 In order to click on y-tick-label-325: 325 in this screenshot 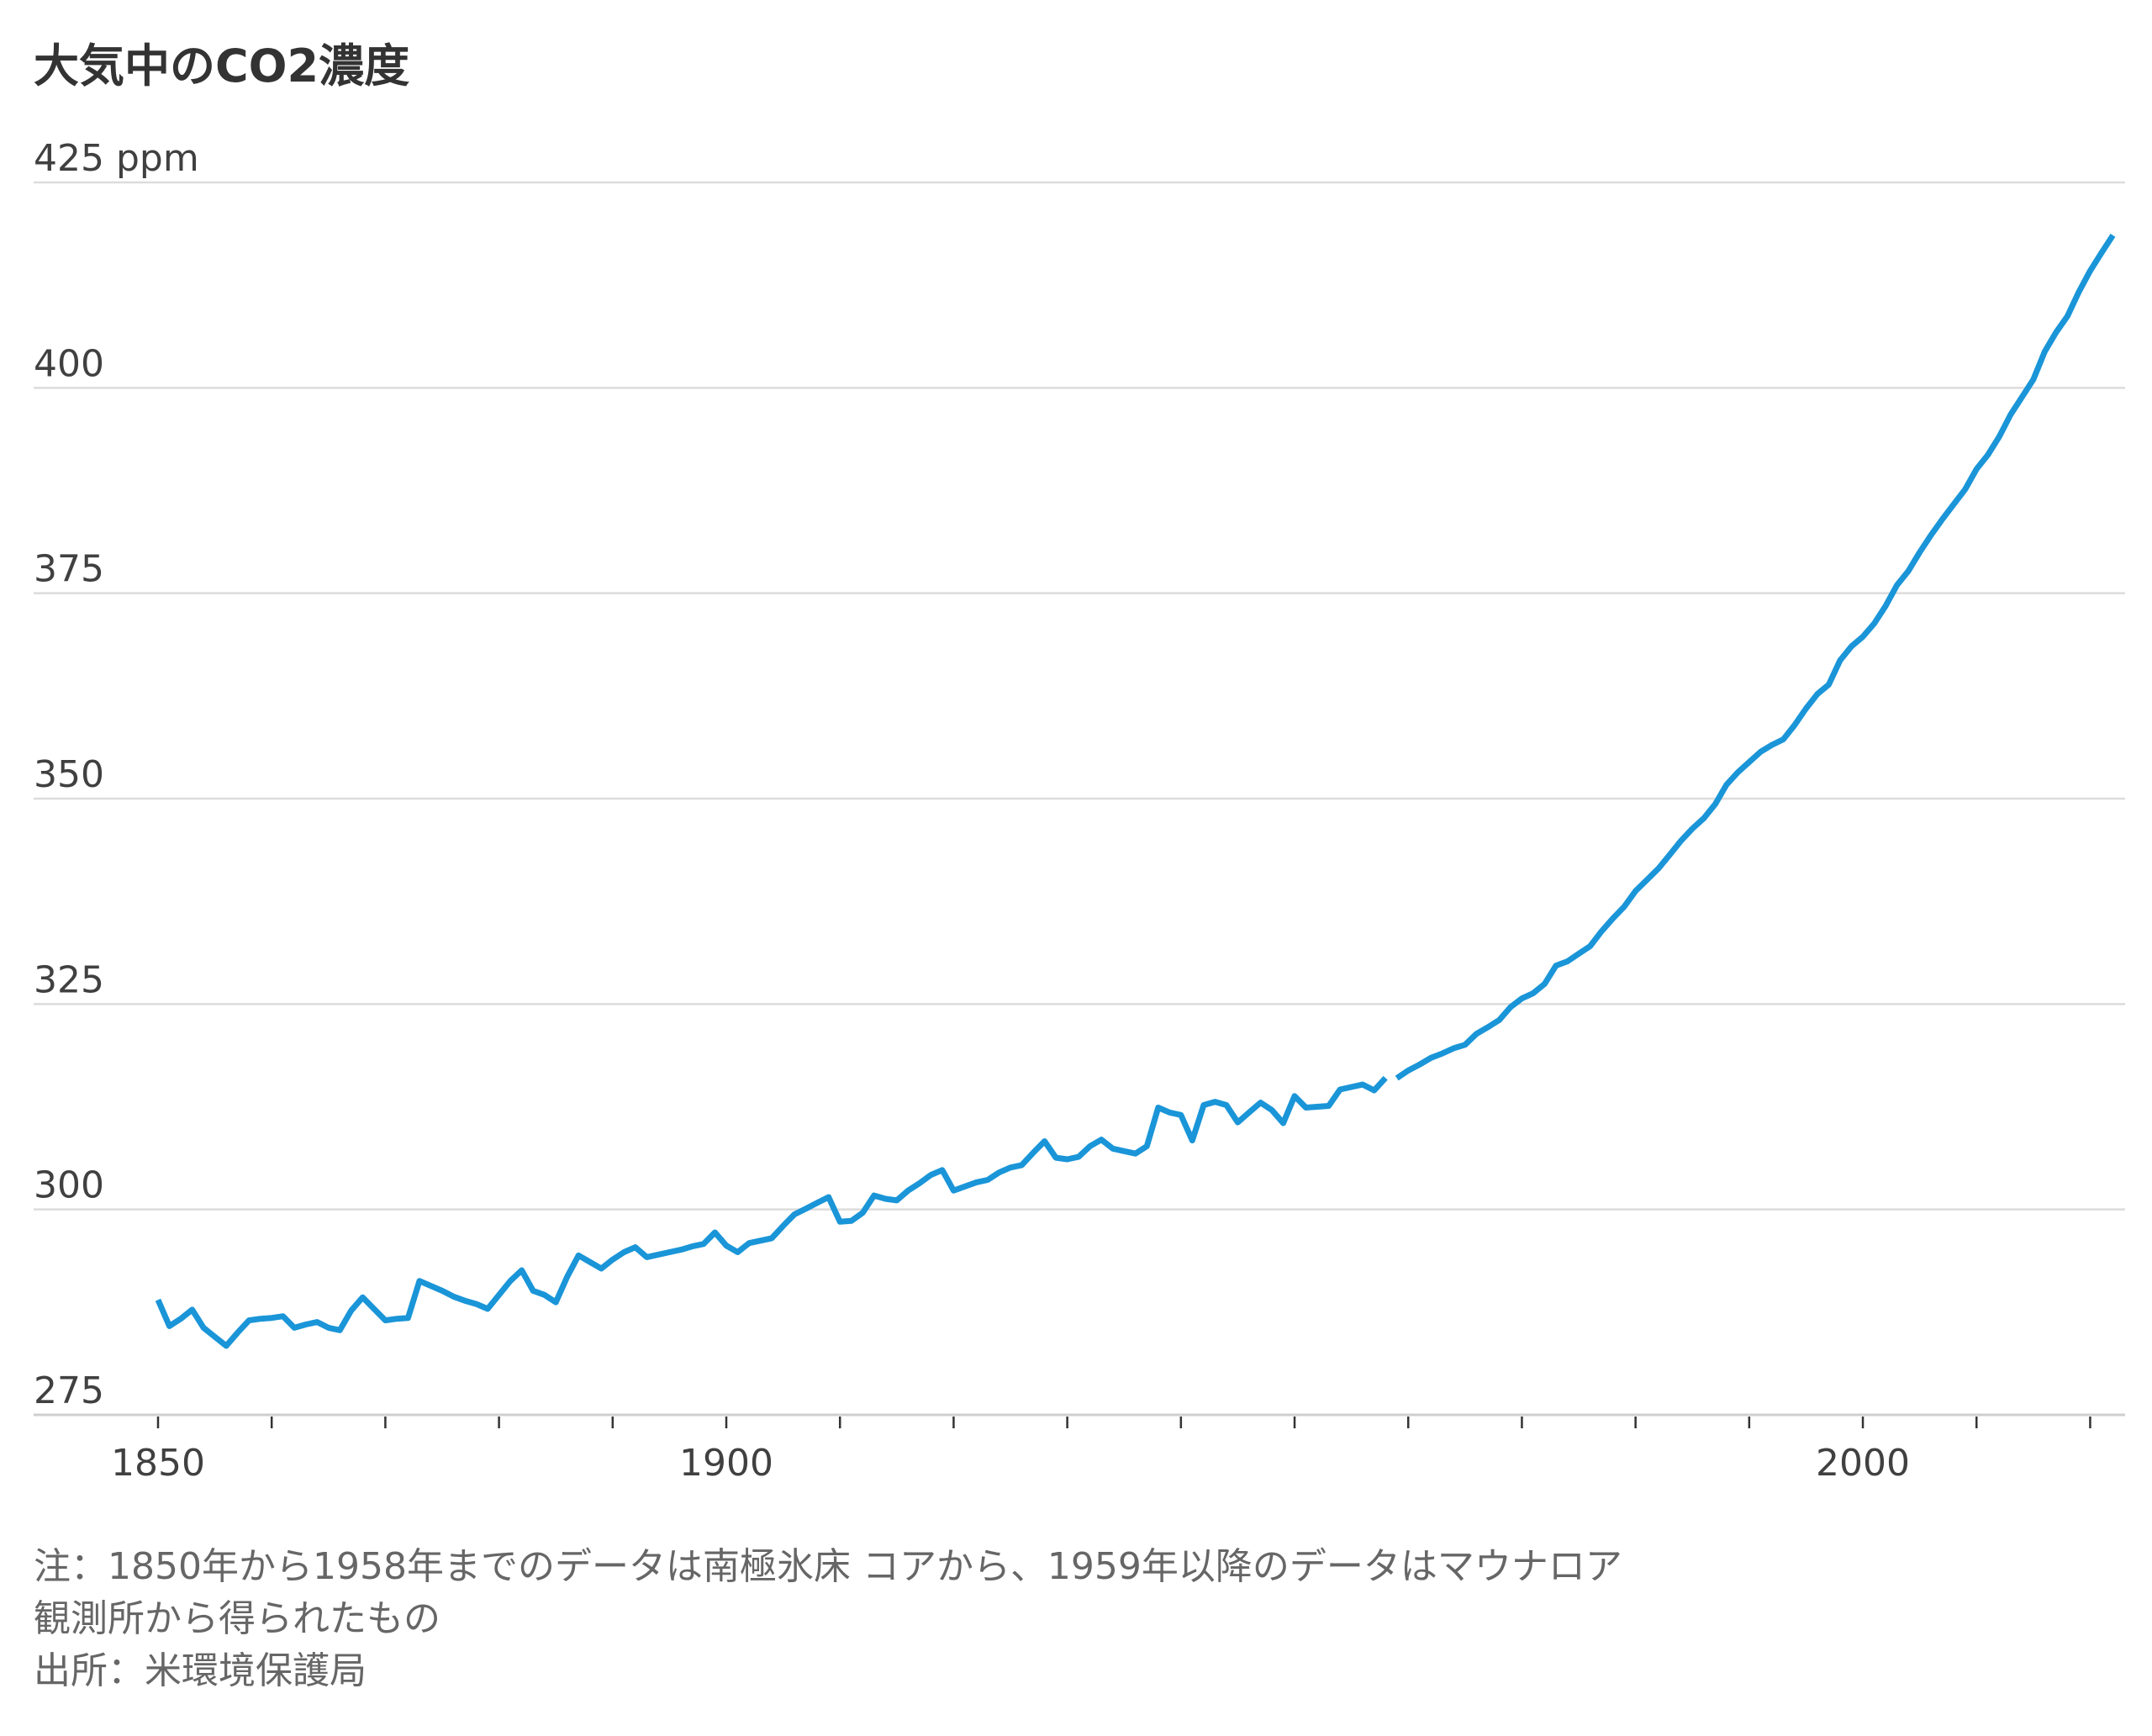, I will do `click(69, 979)`.